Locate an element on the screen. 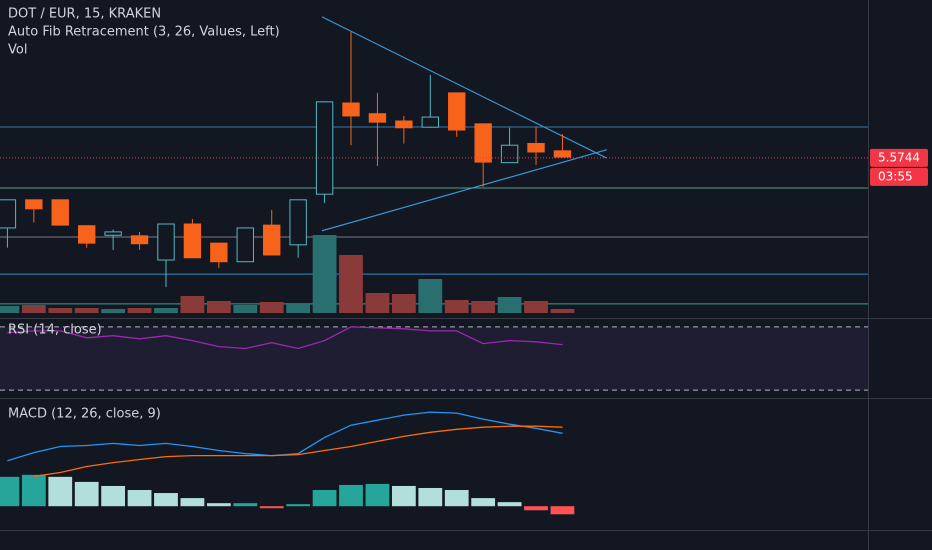 This screenshot has height=550, width=932. axes: 5.5744 03:55 is located at coordinates (899, 167).